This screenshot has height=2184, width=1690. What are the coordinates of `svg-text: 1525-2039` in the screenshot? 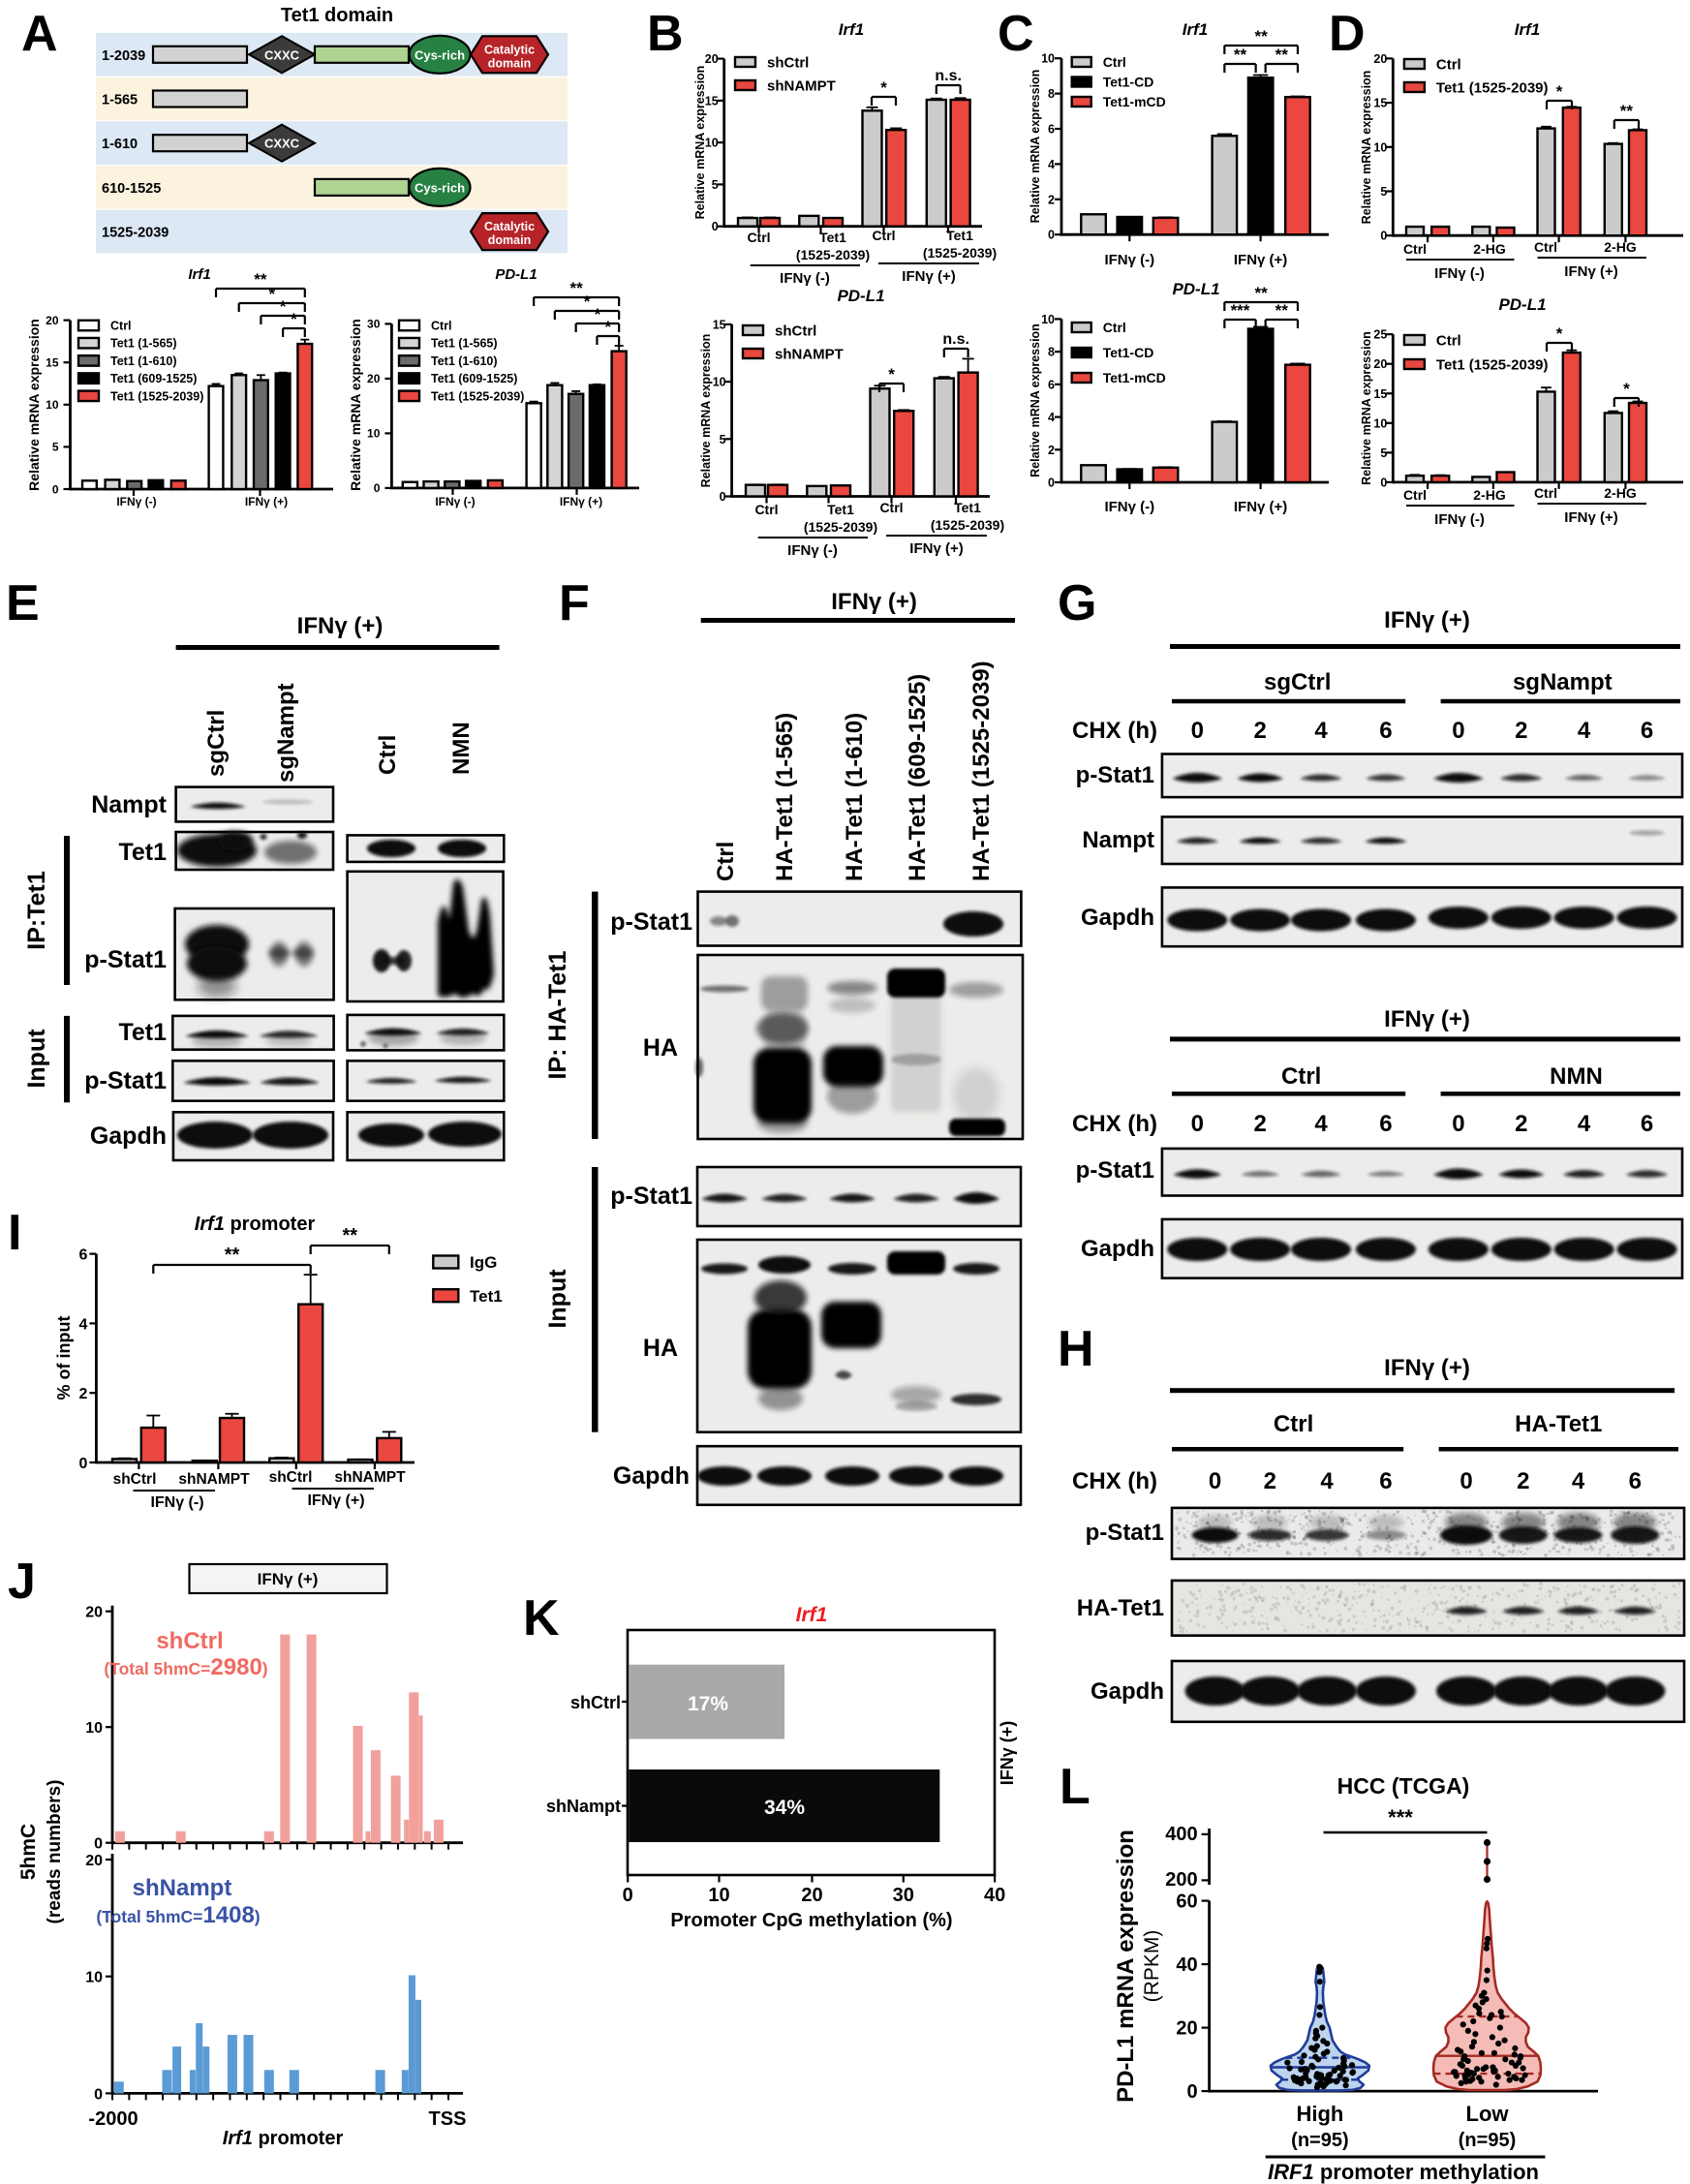 It's located at (135, 233).